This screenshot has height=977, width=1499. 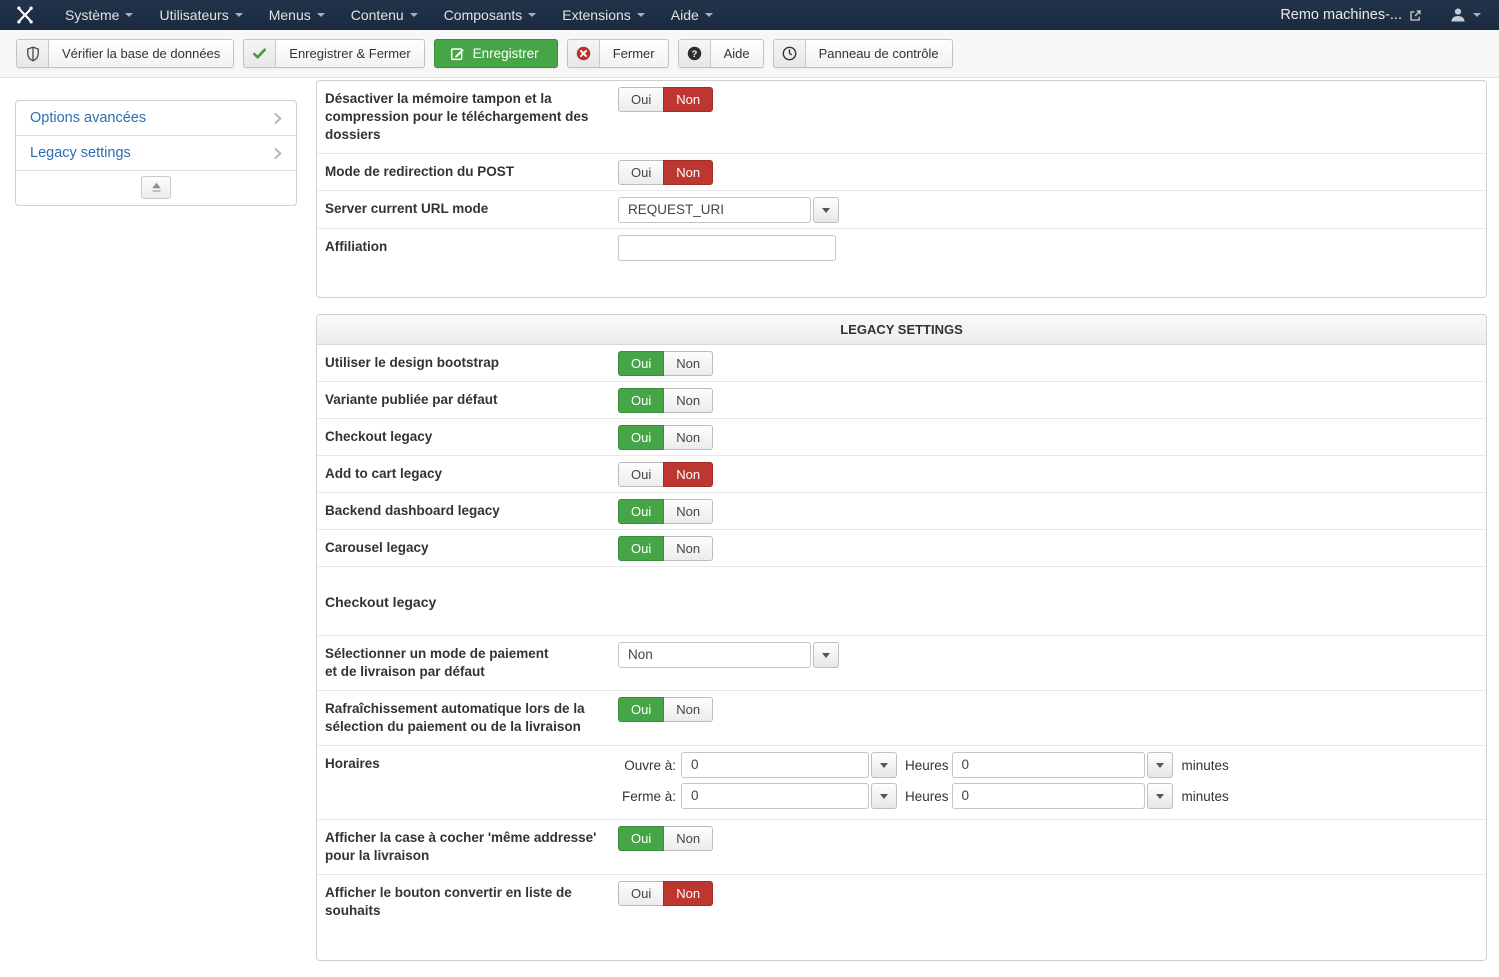 I want to click on help-button: ? Aide, so click(x=720, y=53).